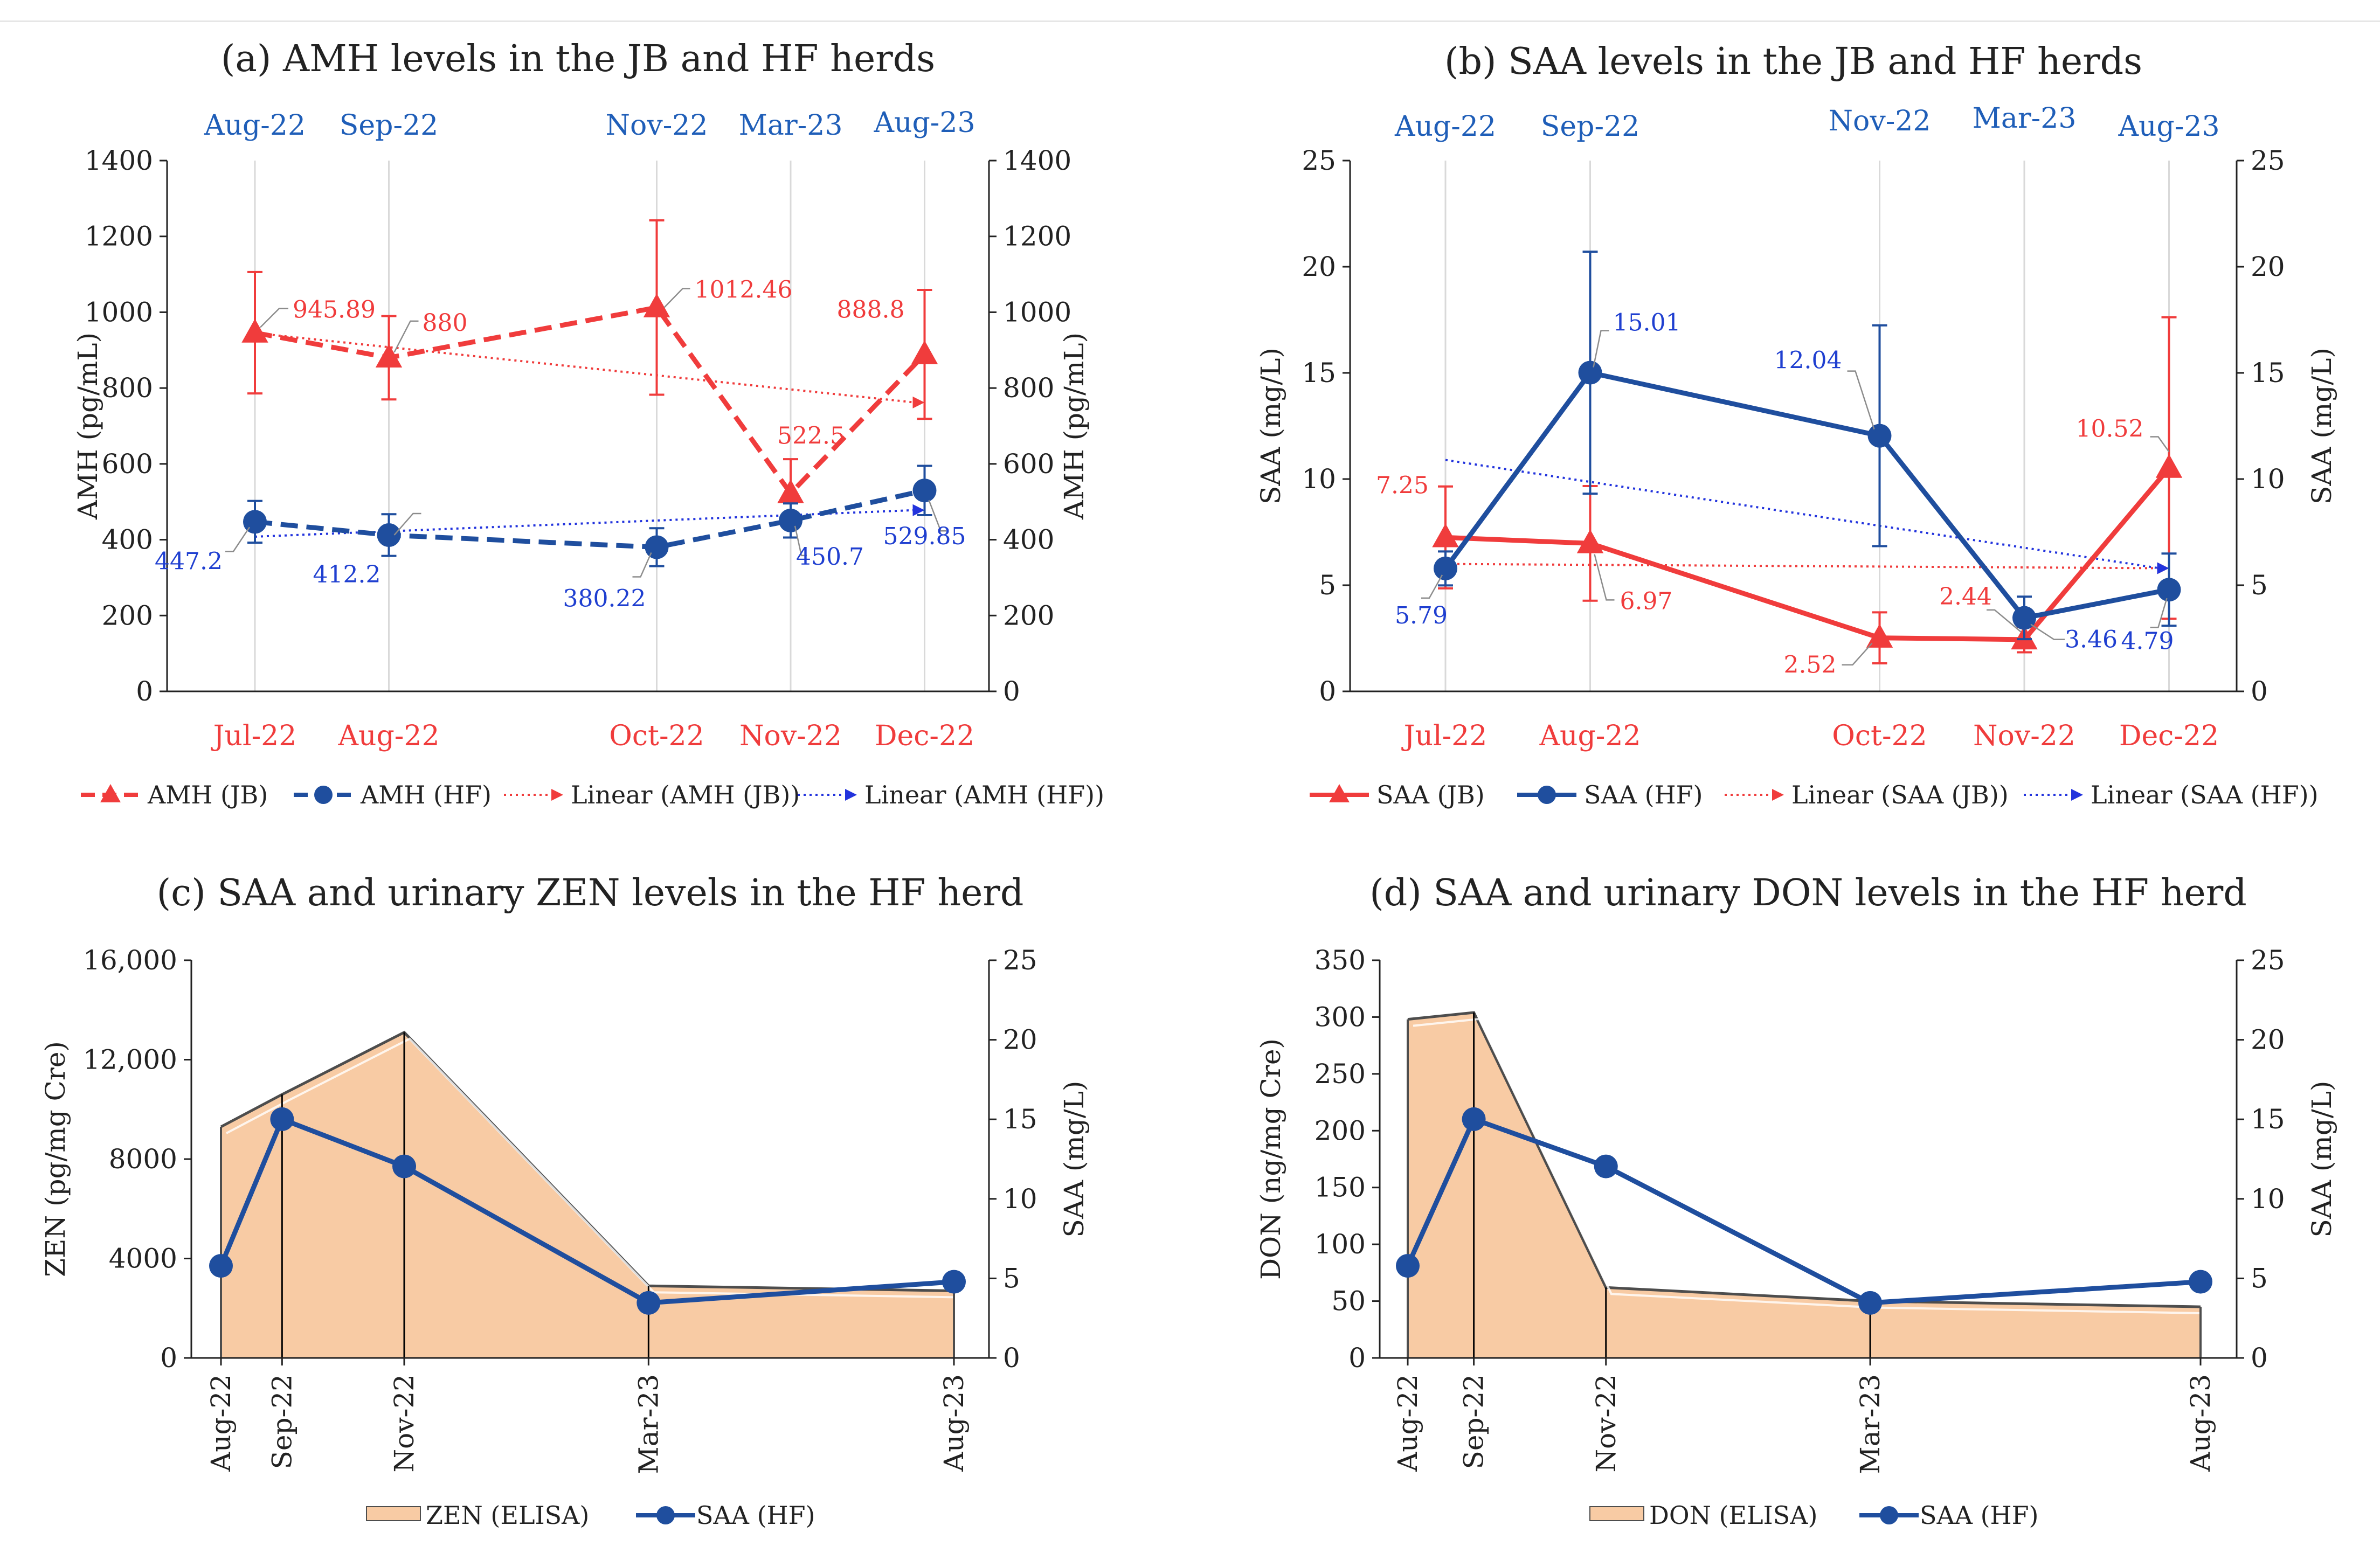 This screenshot has width=2380, height=1553. I want to click on data-label: 880, so click(446, 323).